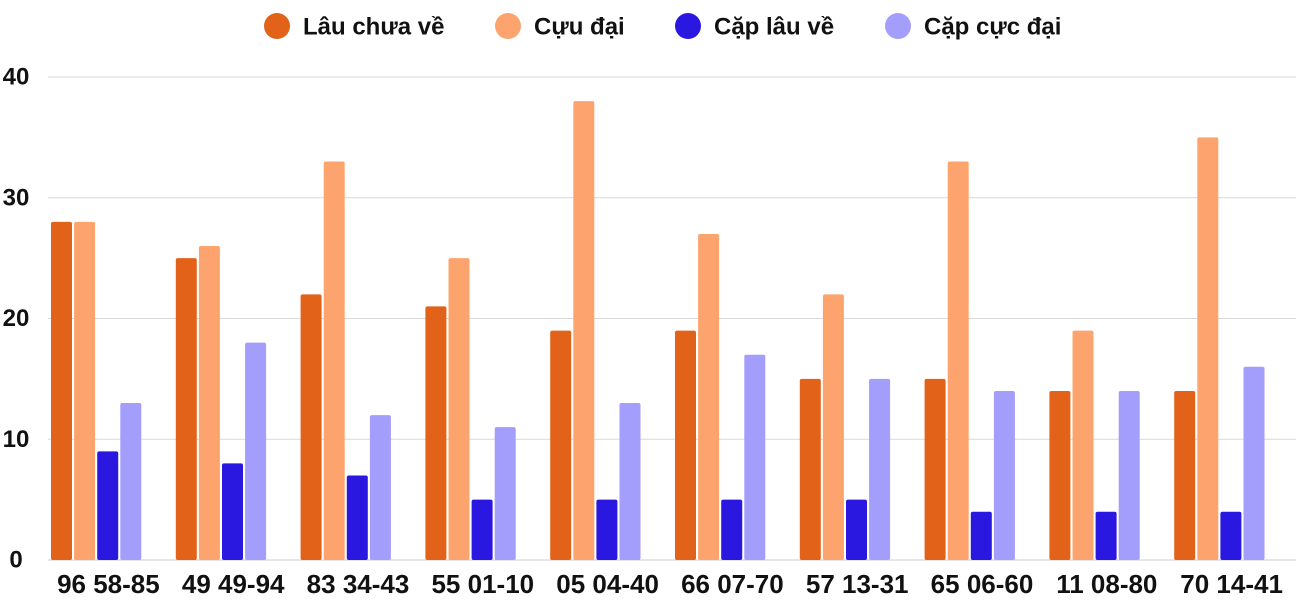 Image resolution: width=1300 pixels, height=600 pixels. I want to click on legend-label: Lâu chưa về, so click(373, 27).